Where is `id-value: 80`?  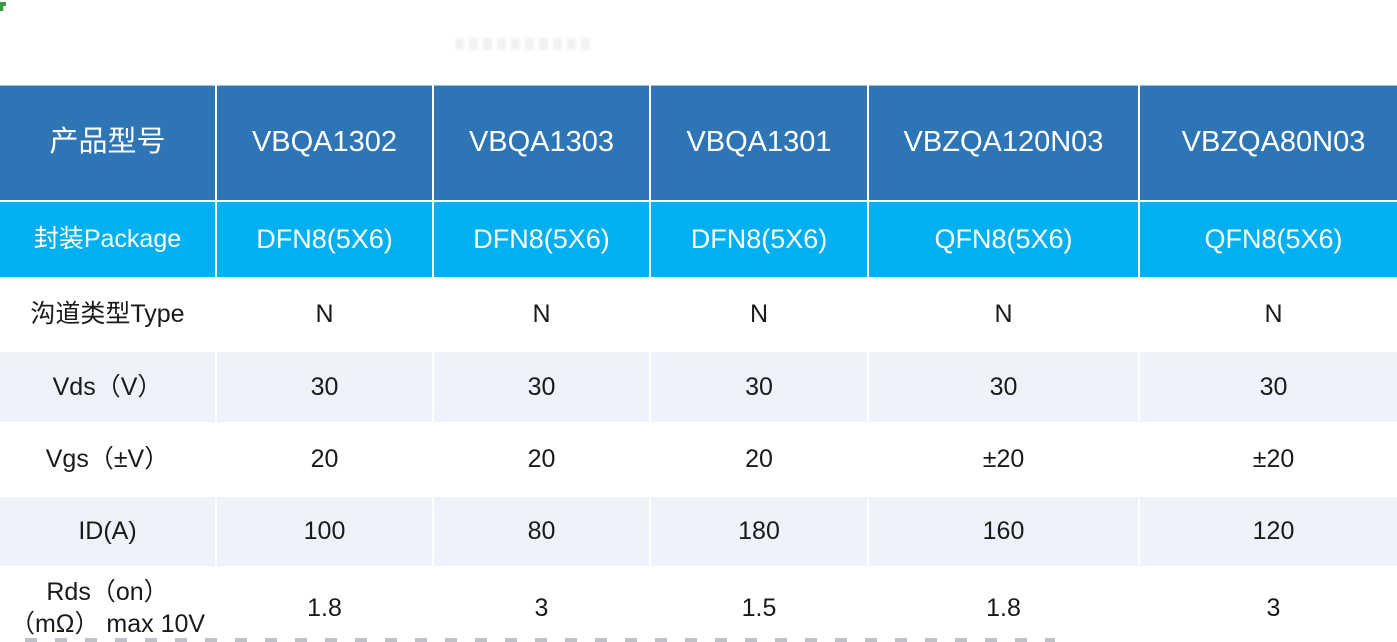
id-value: 80 is located at coordinates (541, 531).